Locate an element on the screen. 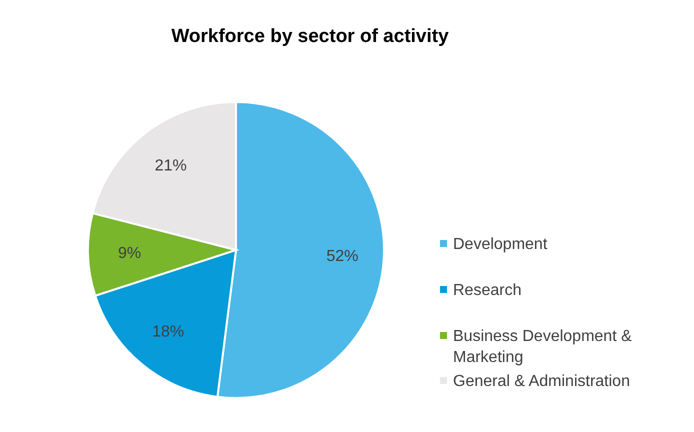 The width and height of the screenshot is (694, 432). data-label: 21% is located at coordinates (170, 165).